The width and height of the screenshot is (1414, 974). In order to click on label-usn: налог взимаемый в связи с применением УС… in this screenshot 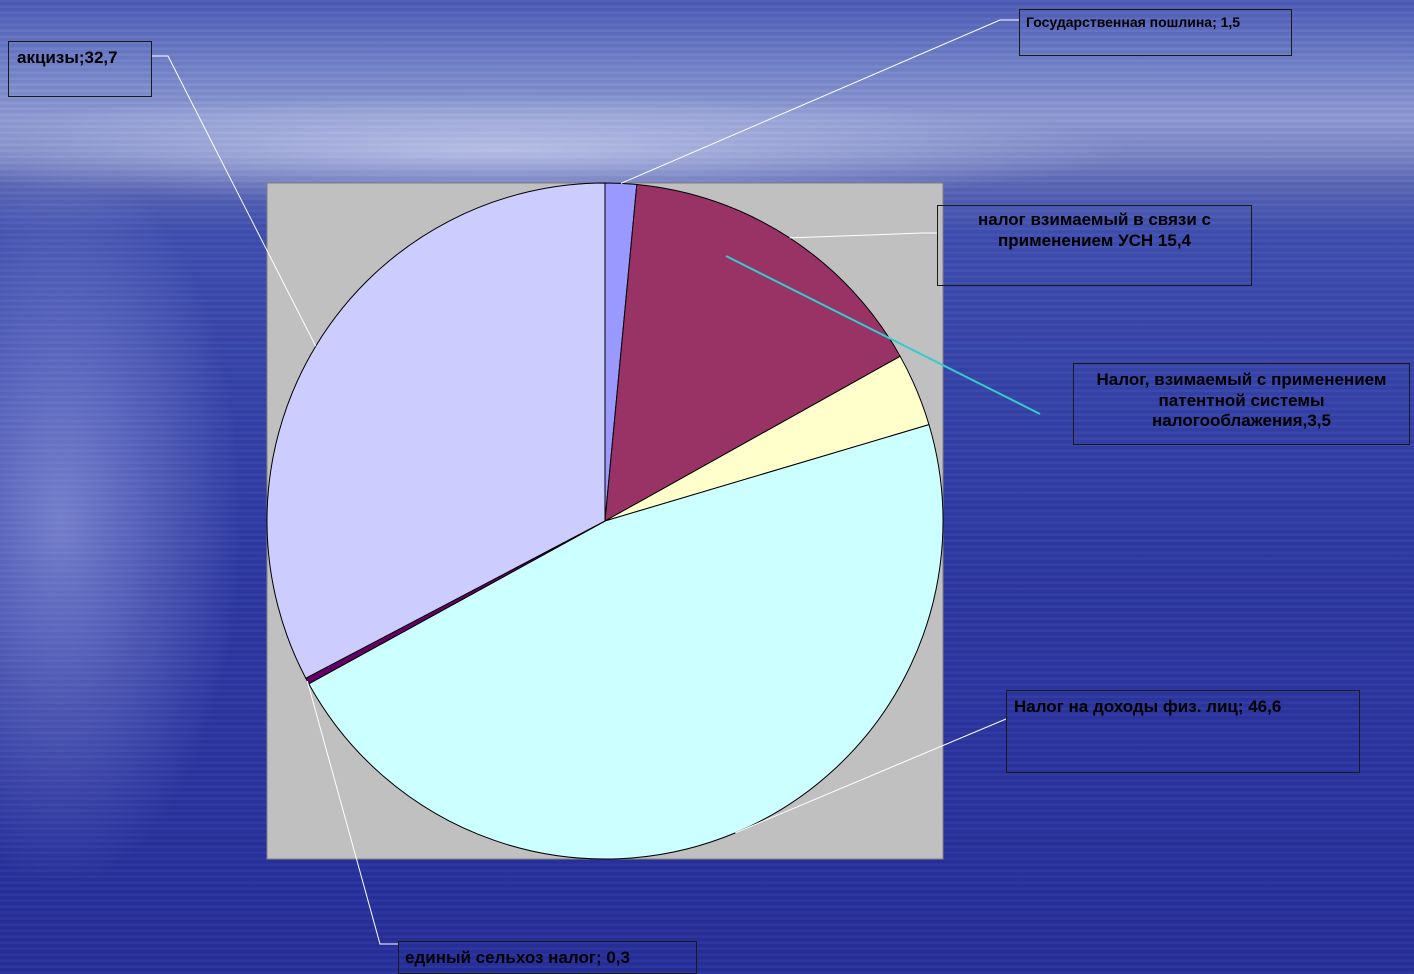, I will do `click(1094, 245)`.